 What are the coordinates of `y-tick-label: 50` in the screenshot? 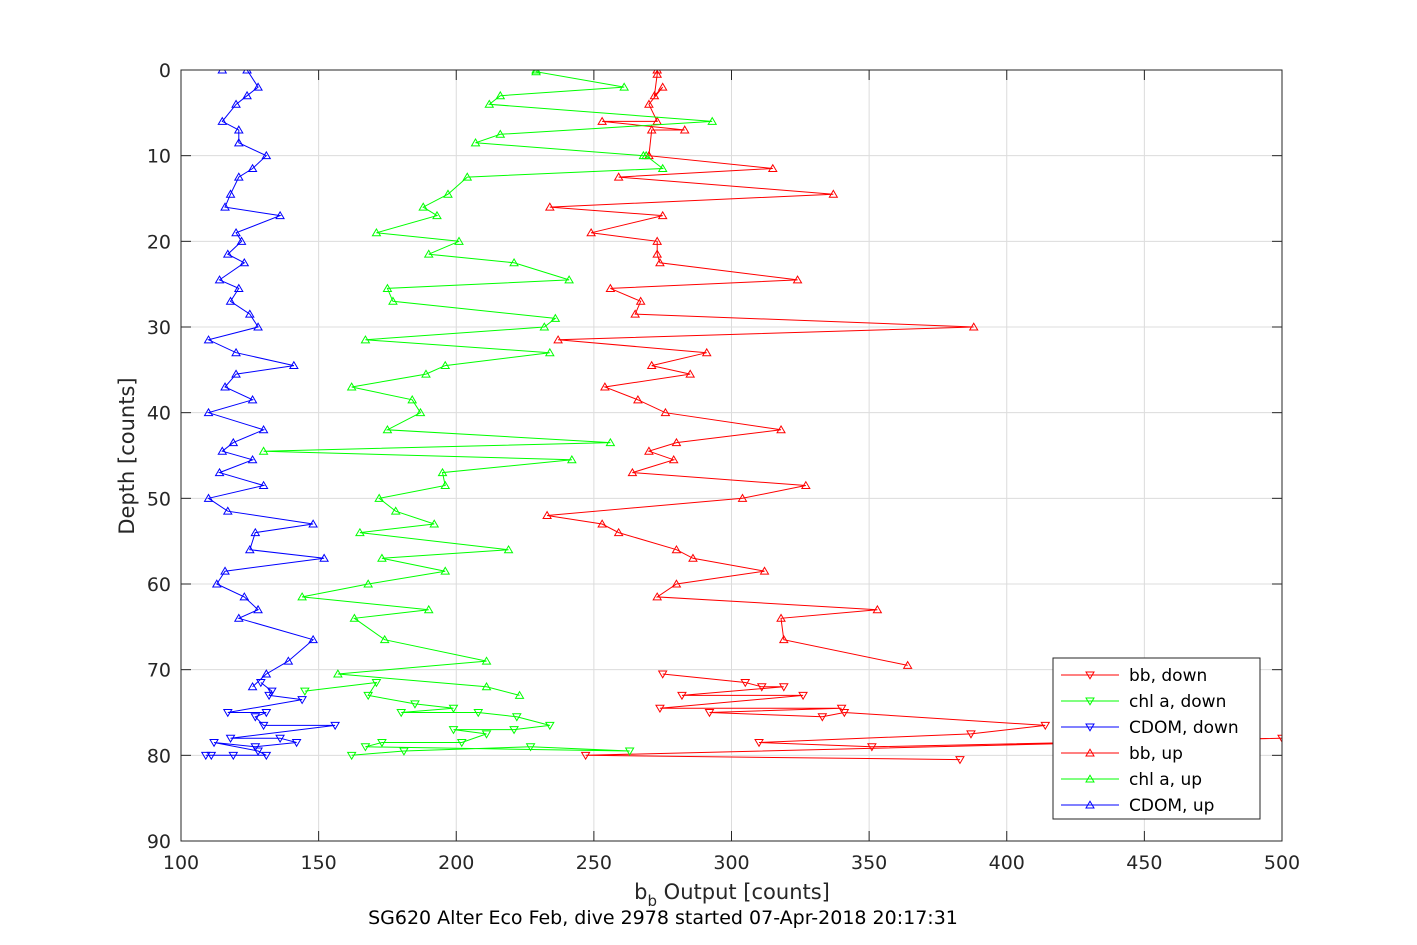 It's located at (159, 499).